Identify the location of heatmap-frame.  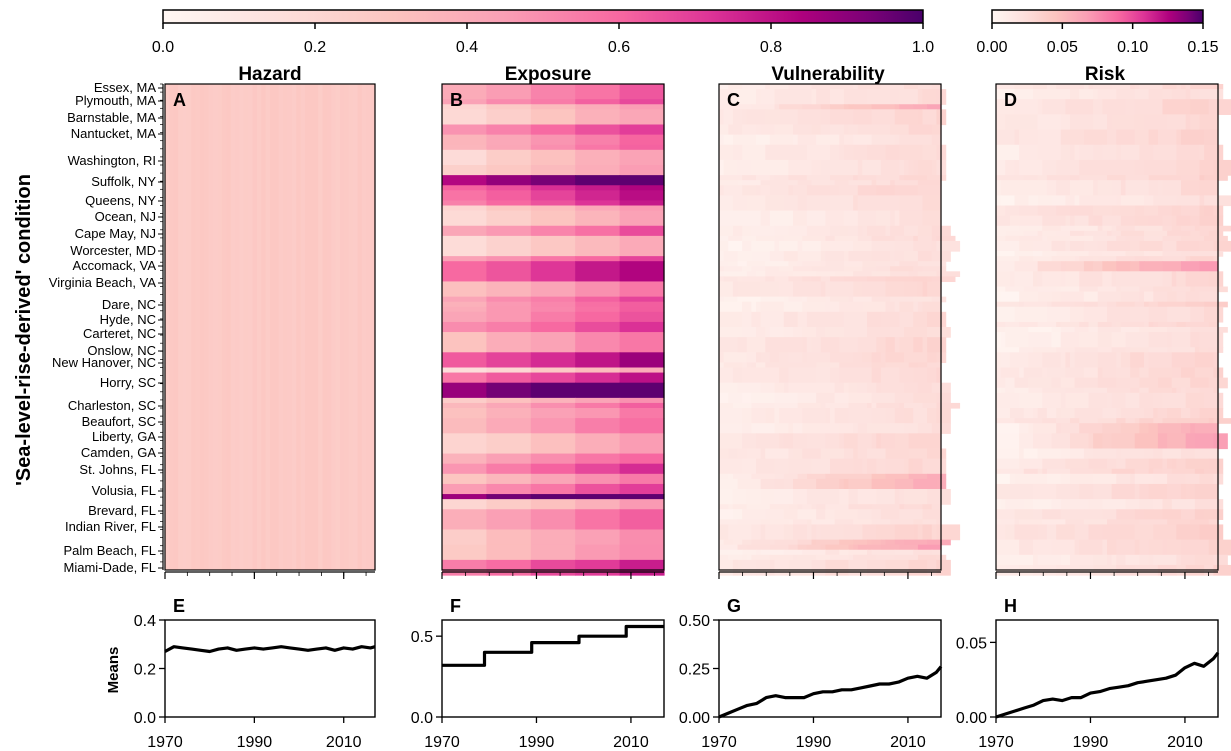
(270, 327).